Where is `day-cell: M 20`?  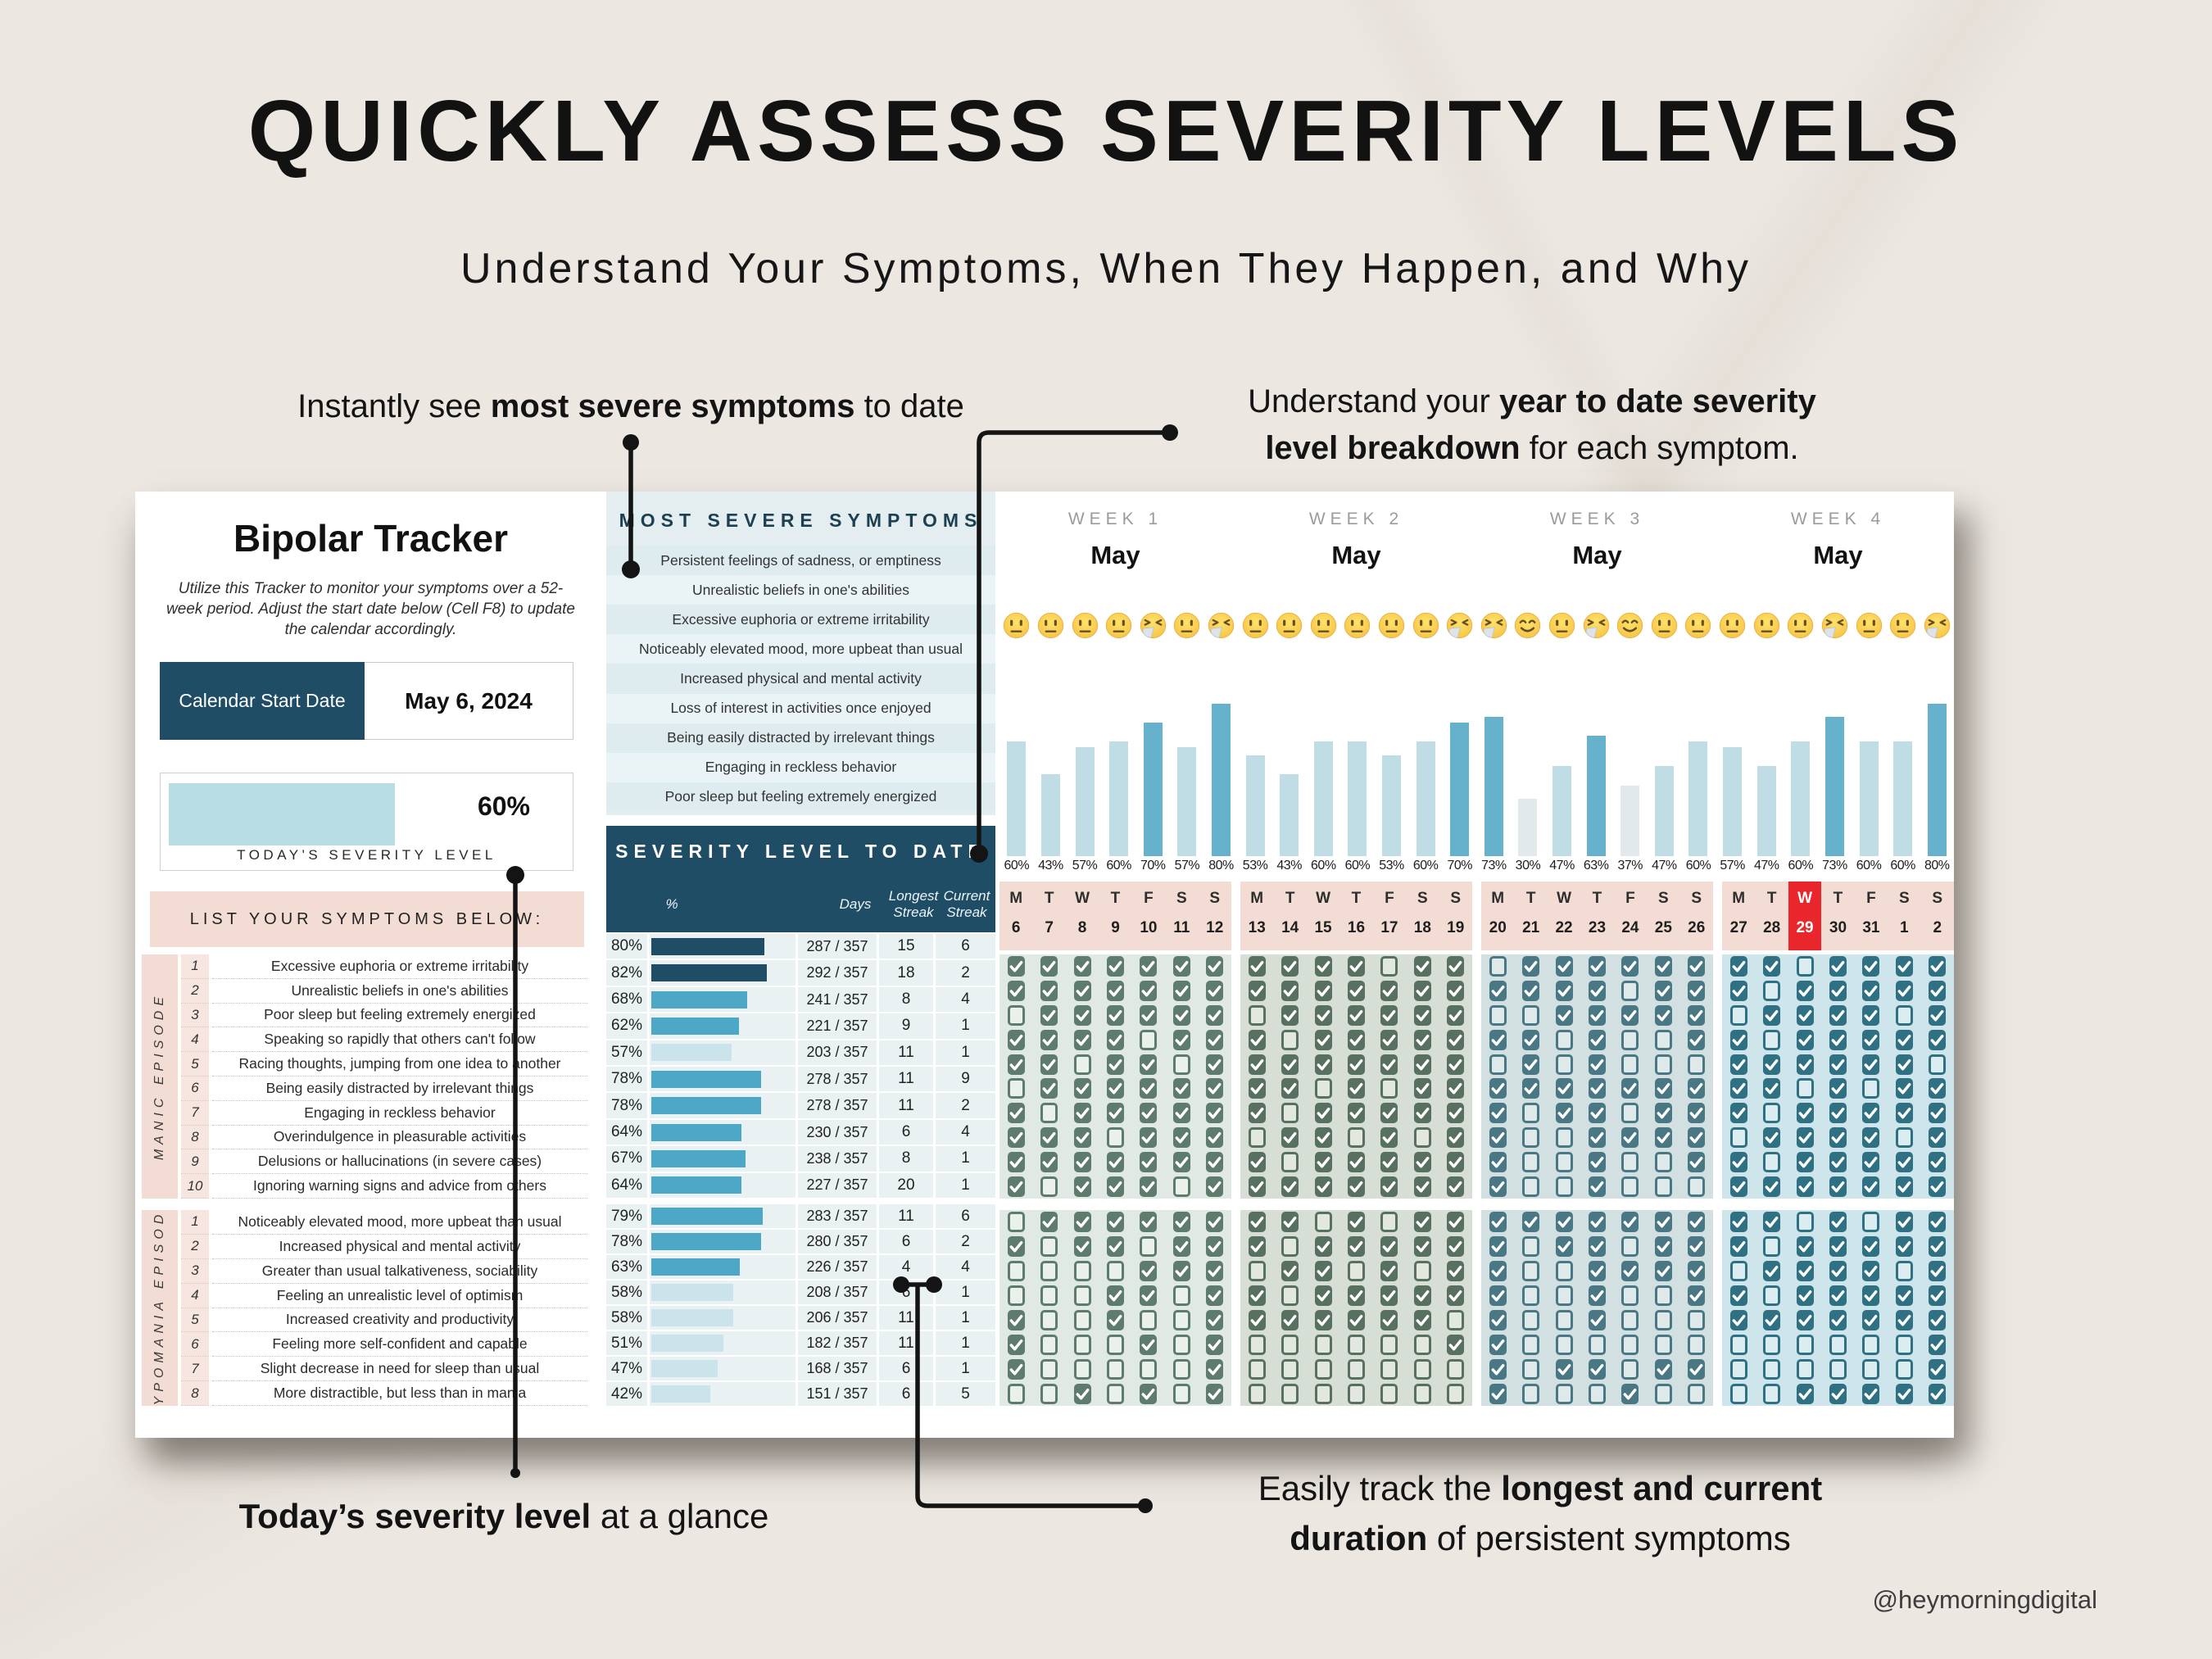
day-cell: M 20 is located at coordinates (1497, 916).